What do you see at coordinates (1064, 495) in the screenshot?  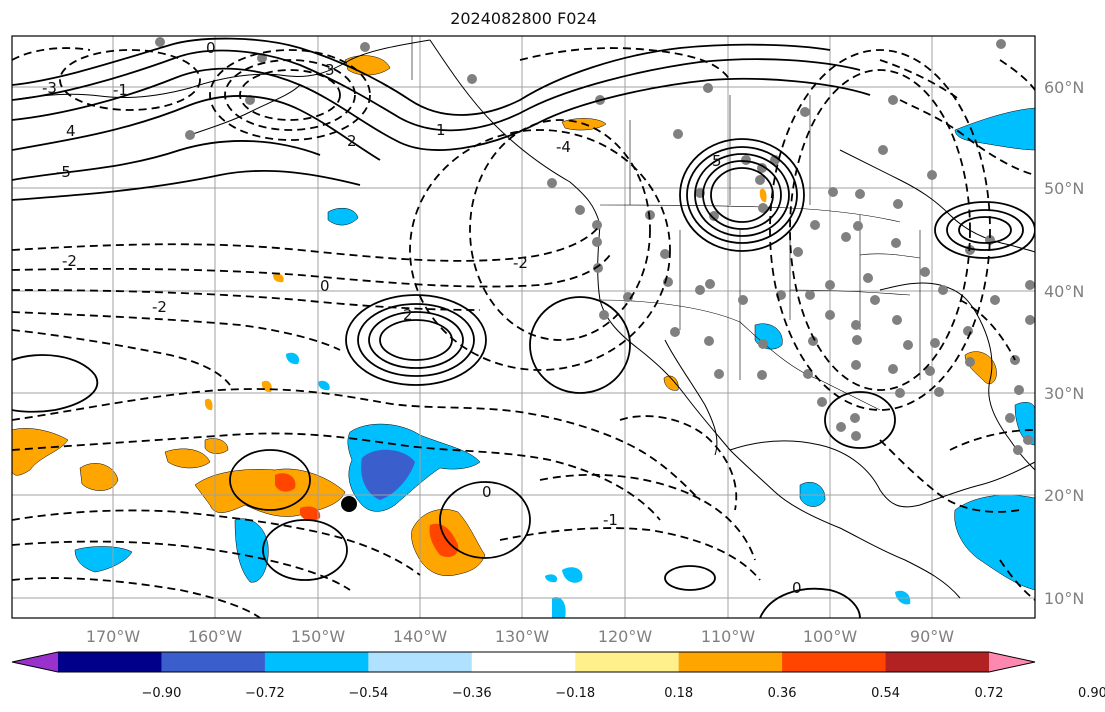 I see `lat-label: 20°N` at bounding box center [1064, 495].